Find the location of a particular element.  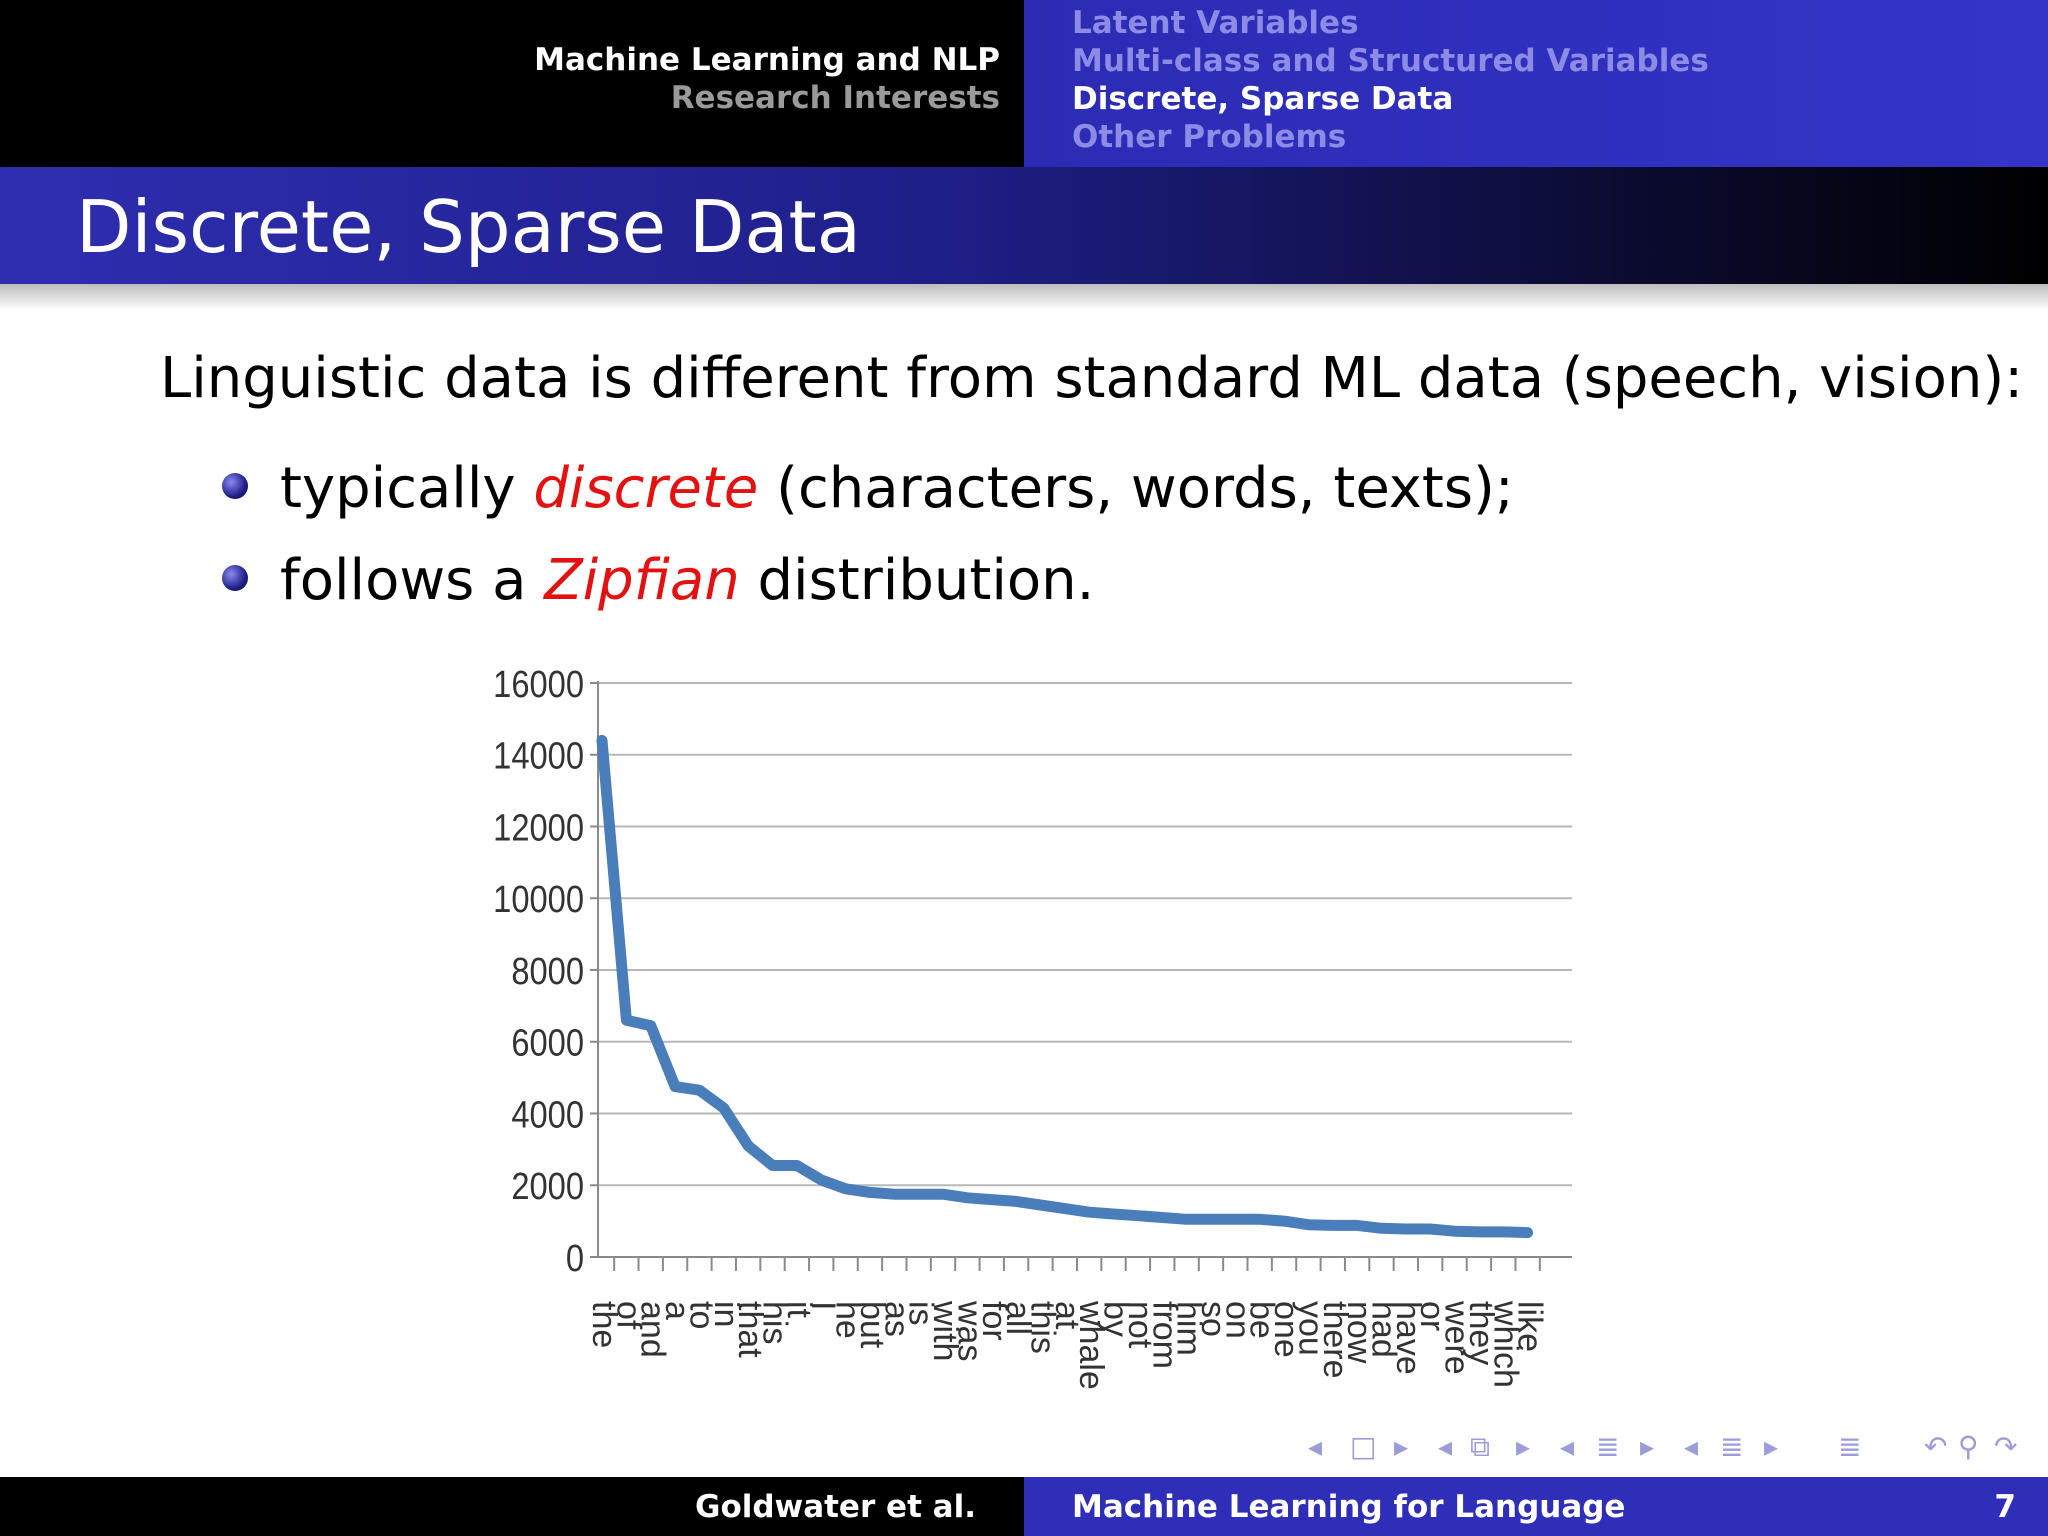

y-tick-label: 12000 is located at coordinates (538, 827).